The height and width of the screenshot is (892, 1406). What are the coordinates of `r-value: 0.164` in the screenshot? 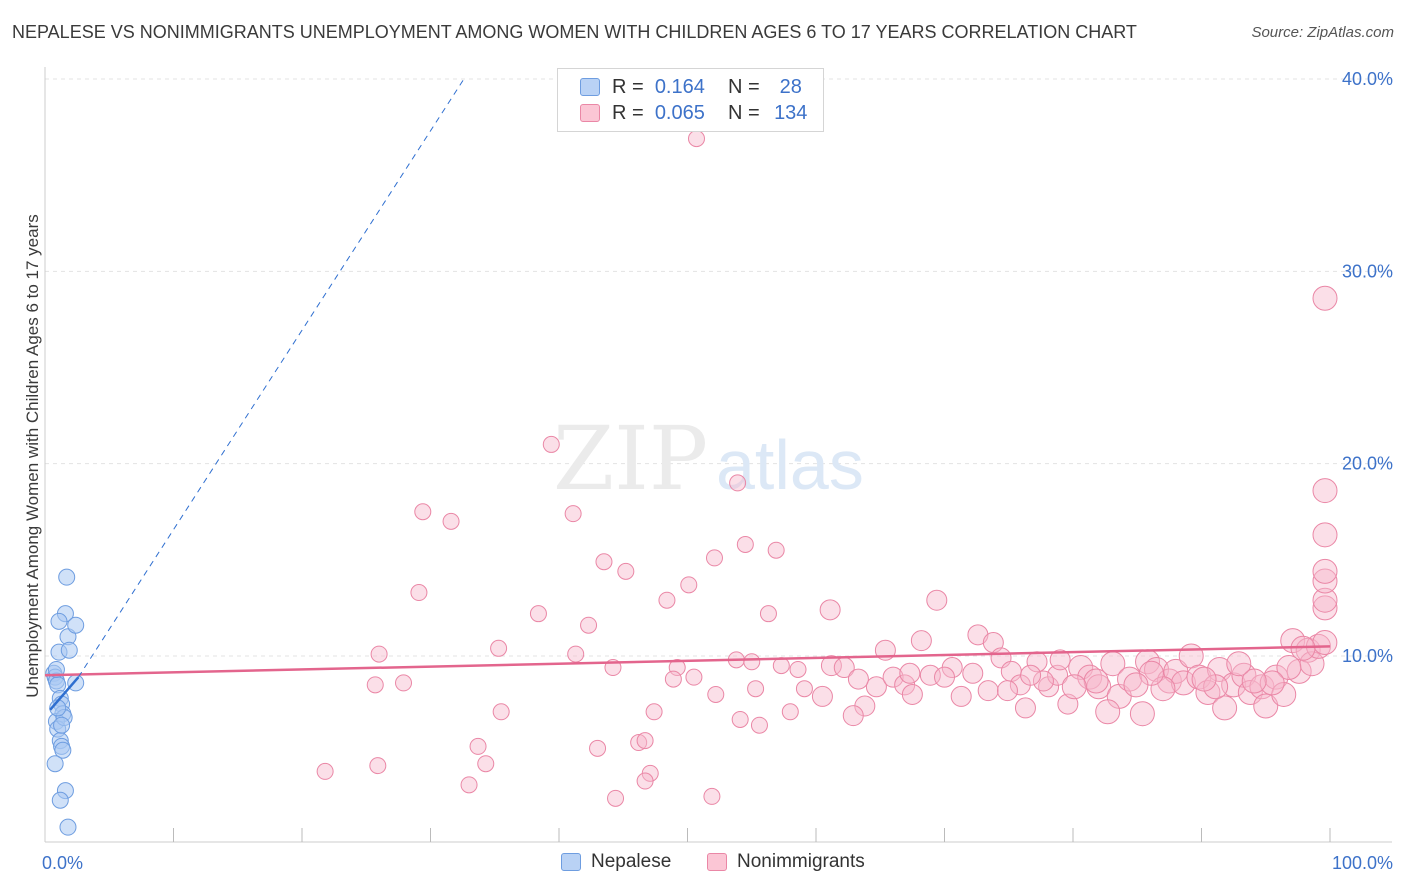 It's located at (679, 86).